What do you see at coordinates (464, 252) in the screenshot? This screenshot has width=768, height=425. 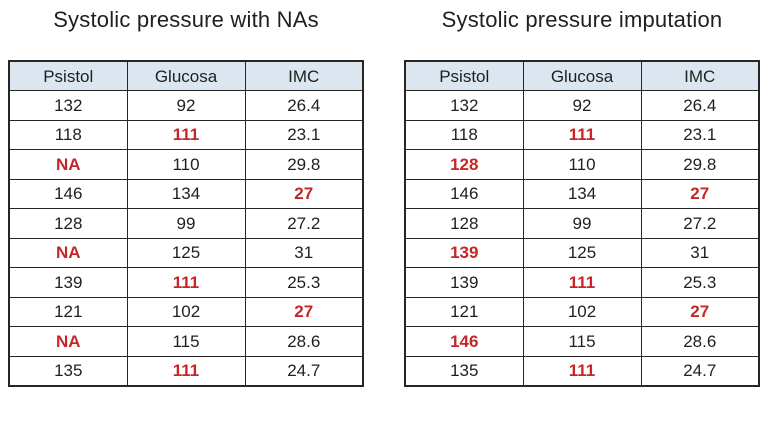 I see `highlighted-cell: 139` at bounding box center [464, 252].